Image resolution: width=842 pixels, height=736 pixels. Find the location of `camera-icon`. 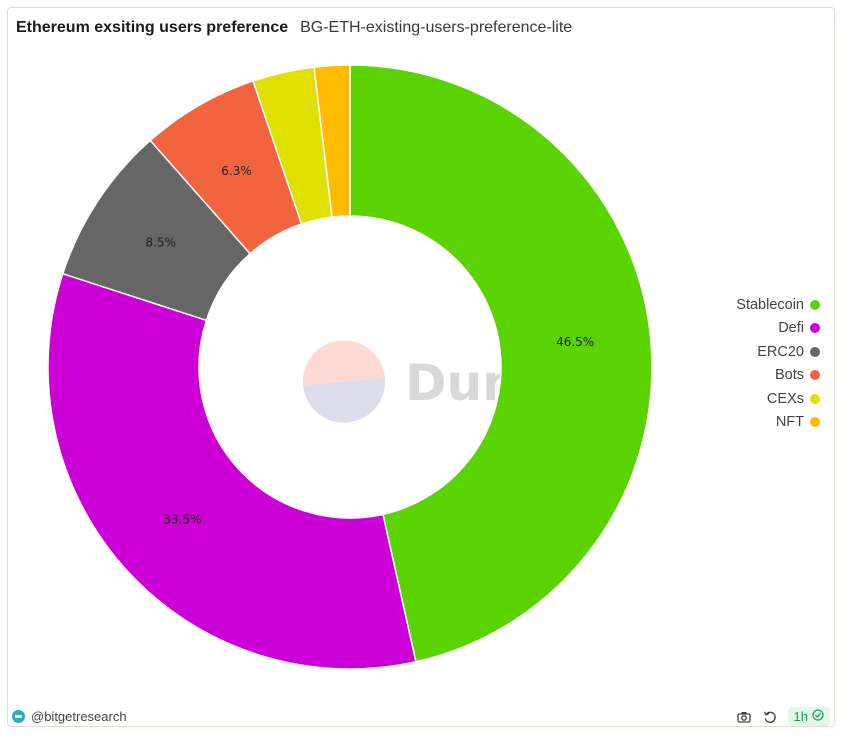

camera-icon is located at coordinates (744, 717).